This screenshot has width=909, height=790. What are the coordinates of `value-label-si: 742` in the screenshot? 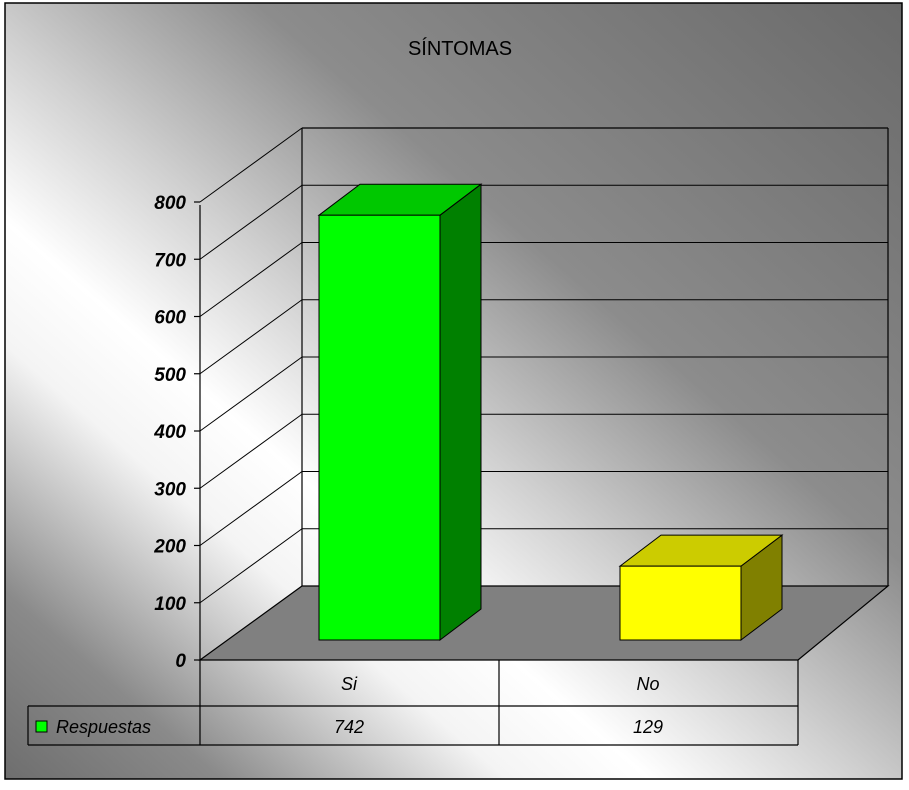 It's located at (349, 727).